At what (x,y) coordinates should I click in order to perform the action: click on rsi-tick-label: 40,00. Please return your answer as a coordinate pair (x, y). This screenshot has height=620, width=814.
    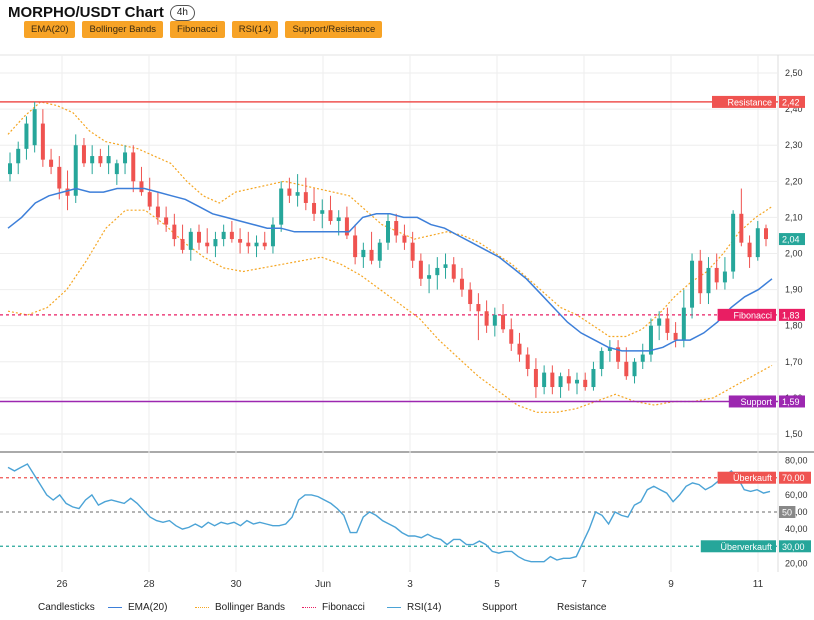
    Looking at the image, I should click on (796, 529).